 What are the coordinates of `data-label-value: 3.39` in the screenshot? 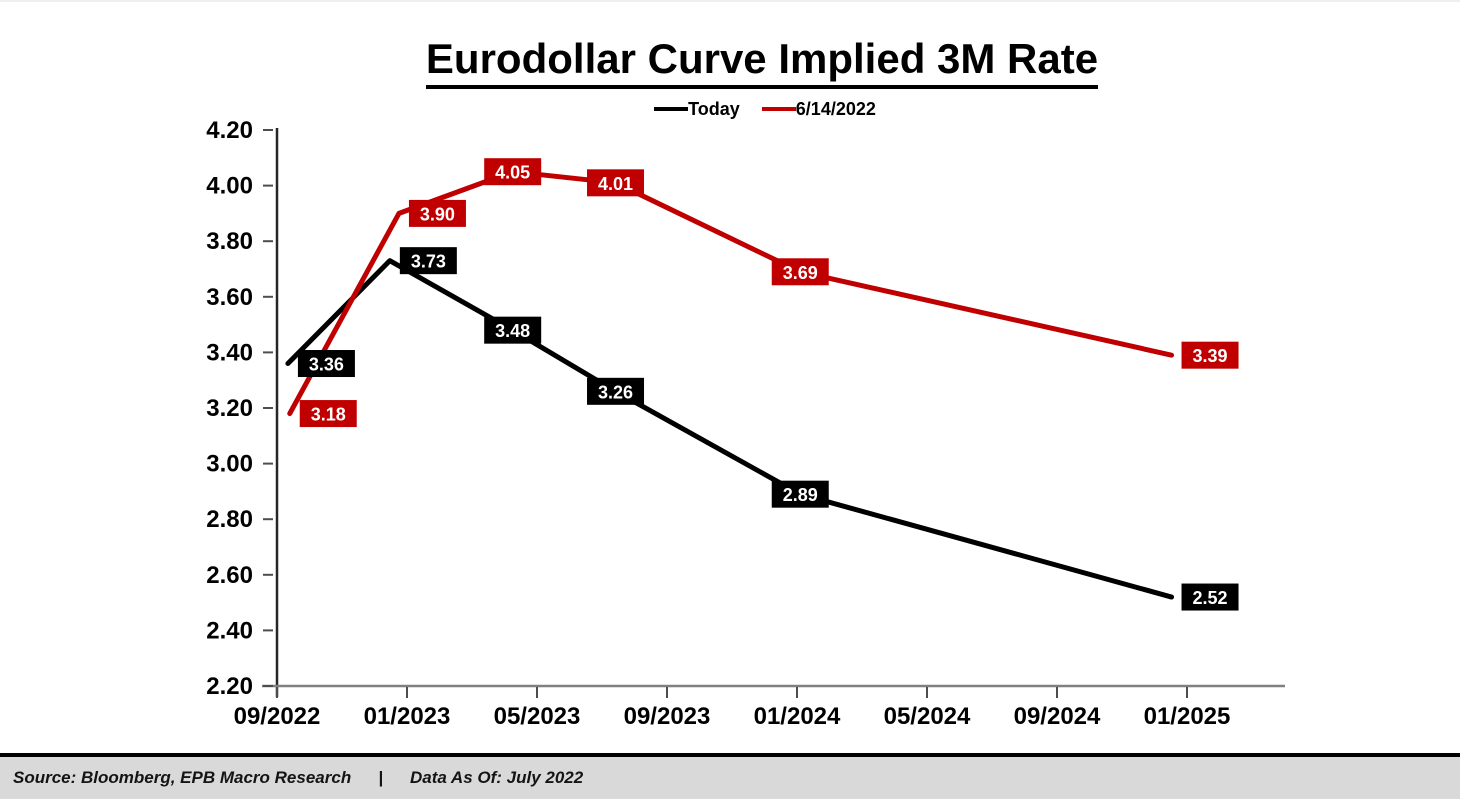 It's located at (1210, 356).